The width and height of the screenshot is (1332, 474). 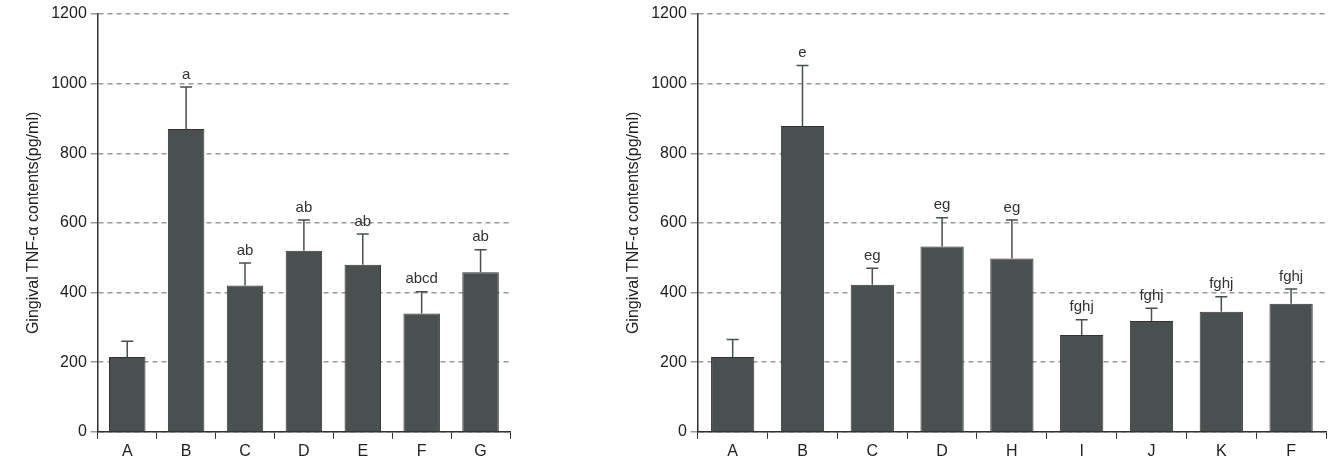 I want to click on annotation: a, so click(x=186, y=73).